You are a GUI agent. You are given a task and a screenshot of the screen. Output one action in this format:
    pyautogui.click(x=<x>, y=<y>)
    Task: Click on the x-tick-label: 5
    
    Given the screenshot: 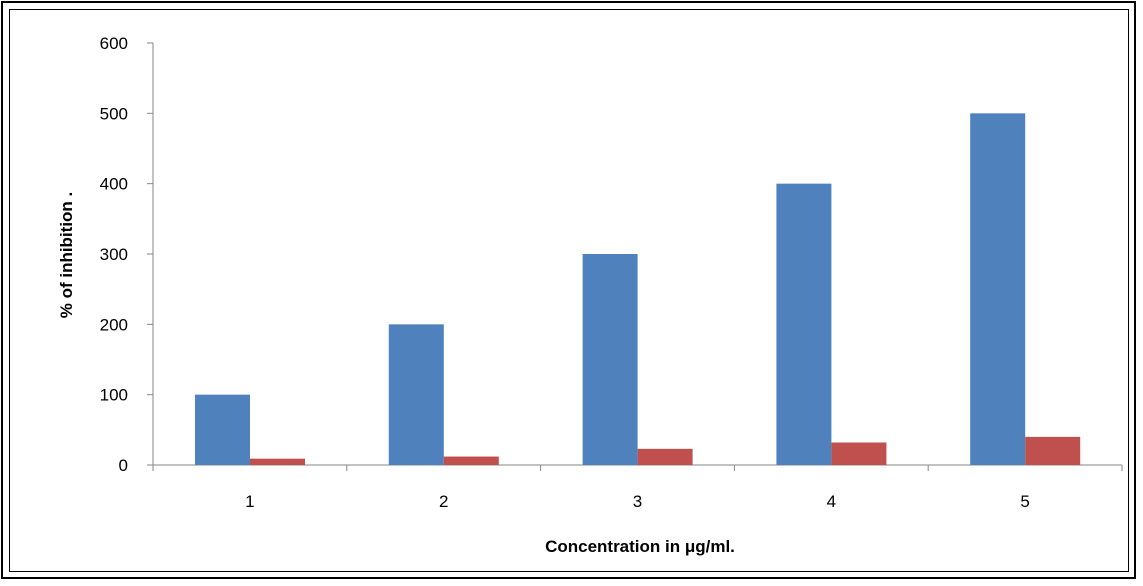 What is the action you would take?
    pyautogui.click(x=1024, y=501)
    